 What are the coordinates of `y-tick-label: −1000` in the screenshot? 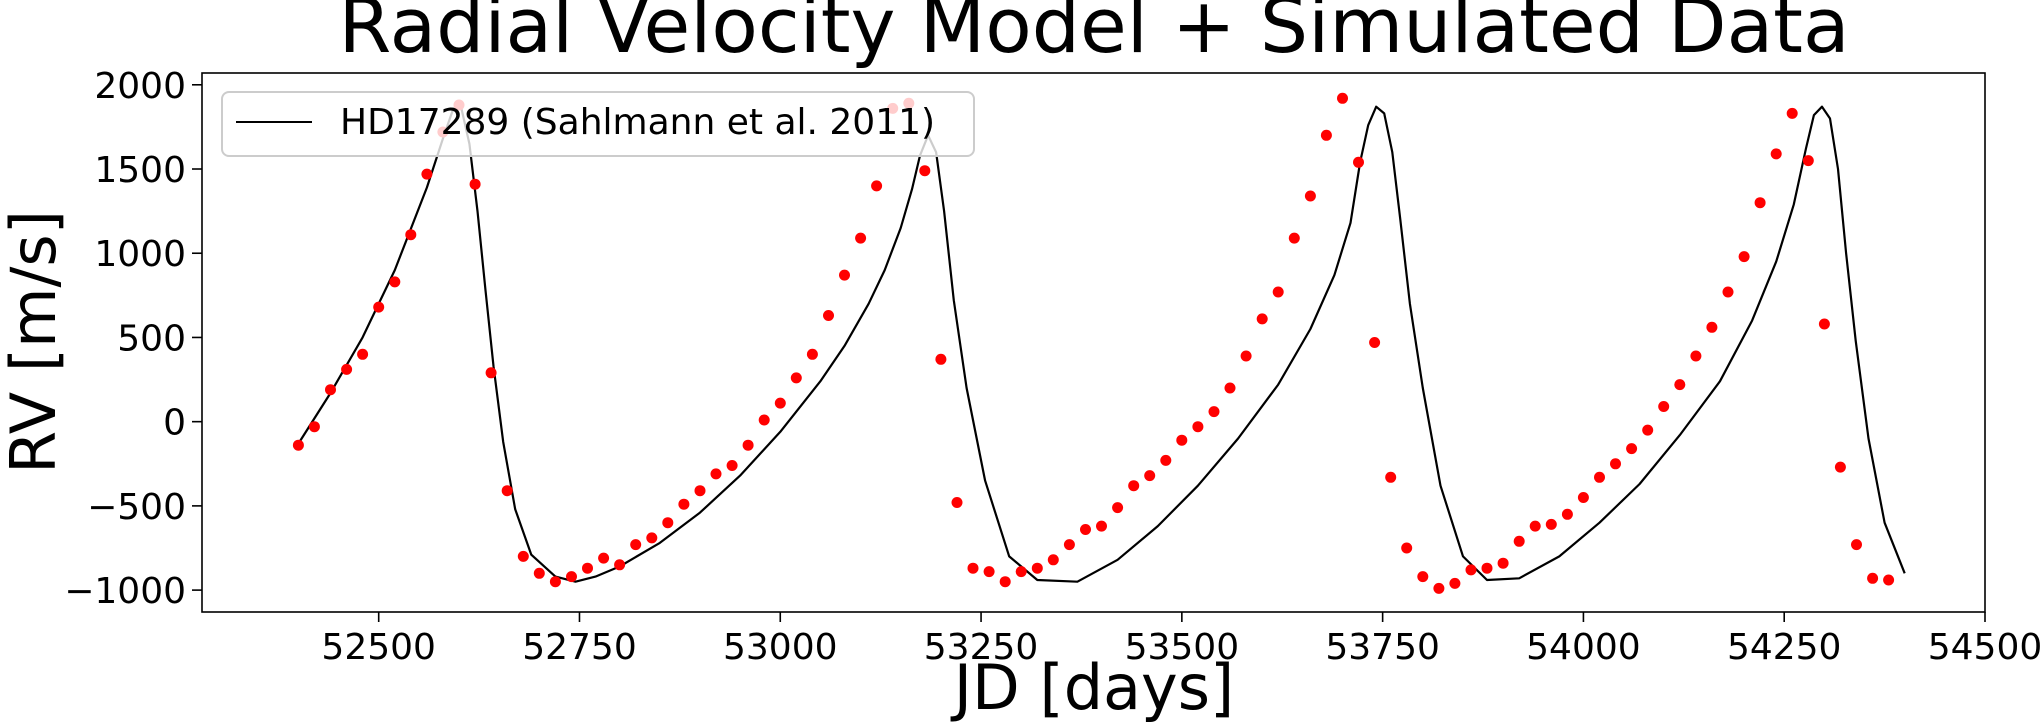 It's located at (125, 591).